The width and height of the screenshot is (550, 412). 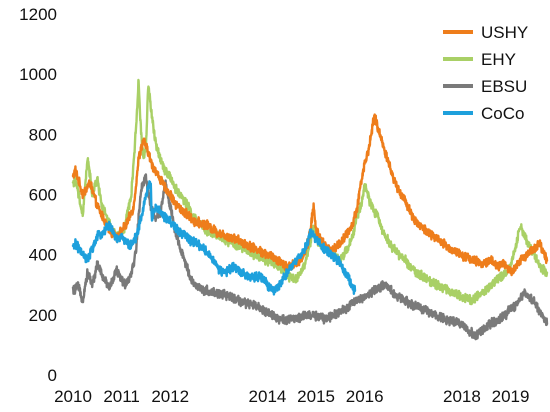 I want to click on y-tick-label: 1200, so click(x=38, y=14).